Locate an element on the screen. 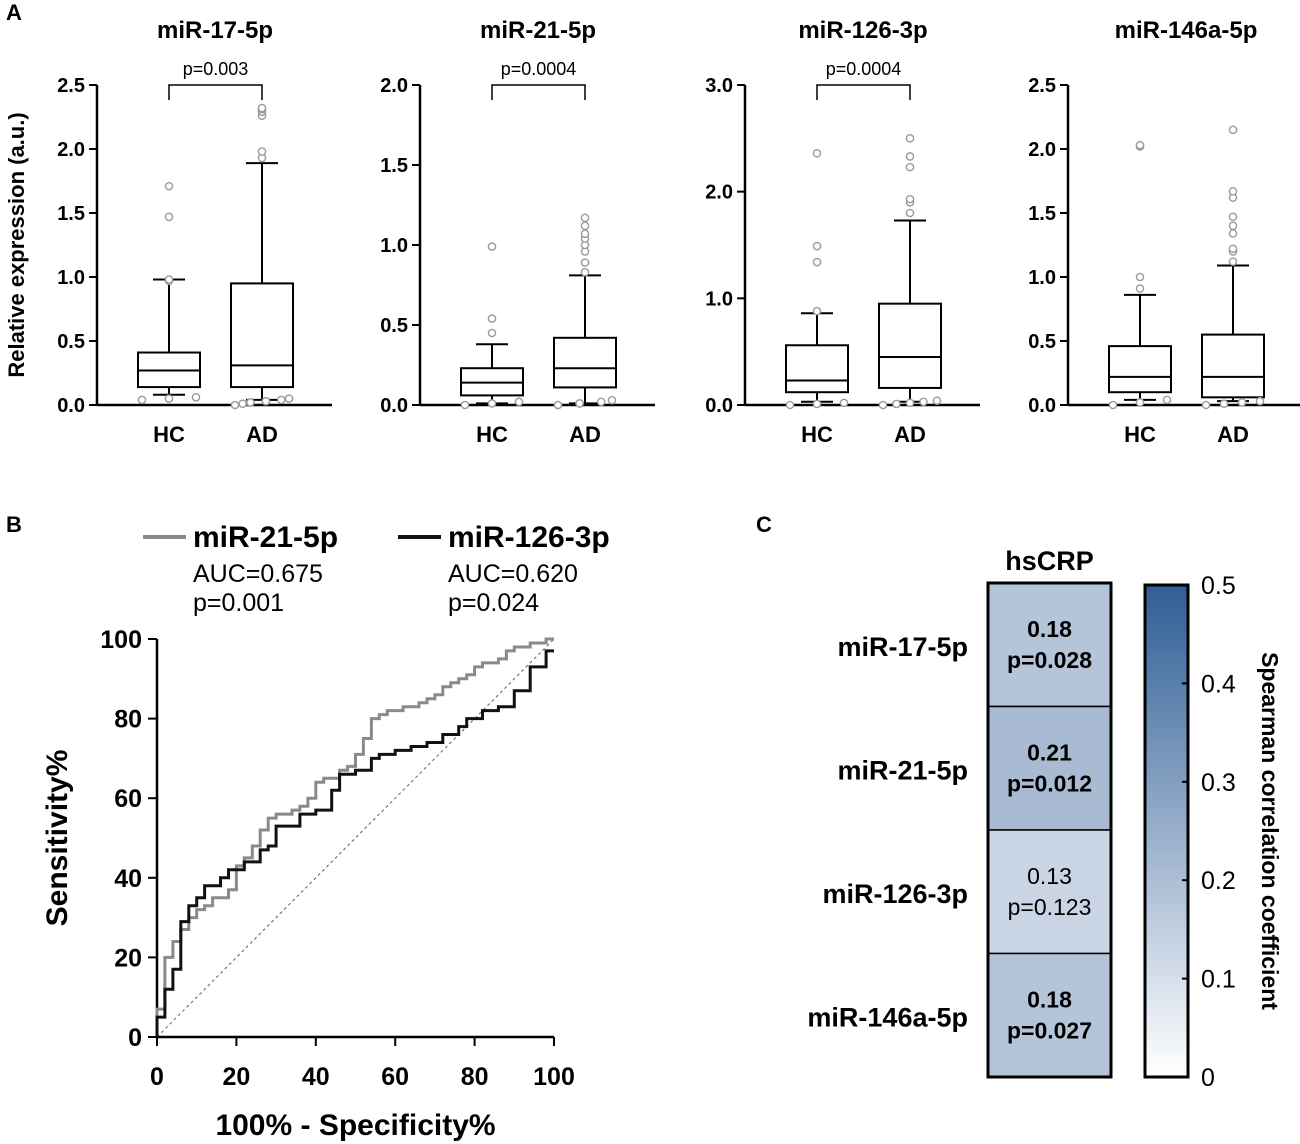 The image size is (1300, 1144). colorbar-tick-label: 0.2 is located at coordinates (1218, 881).